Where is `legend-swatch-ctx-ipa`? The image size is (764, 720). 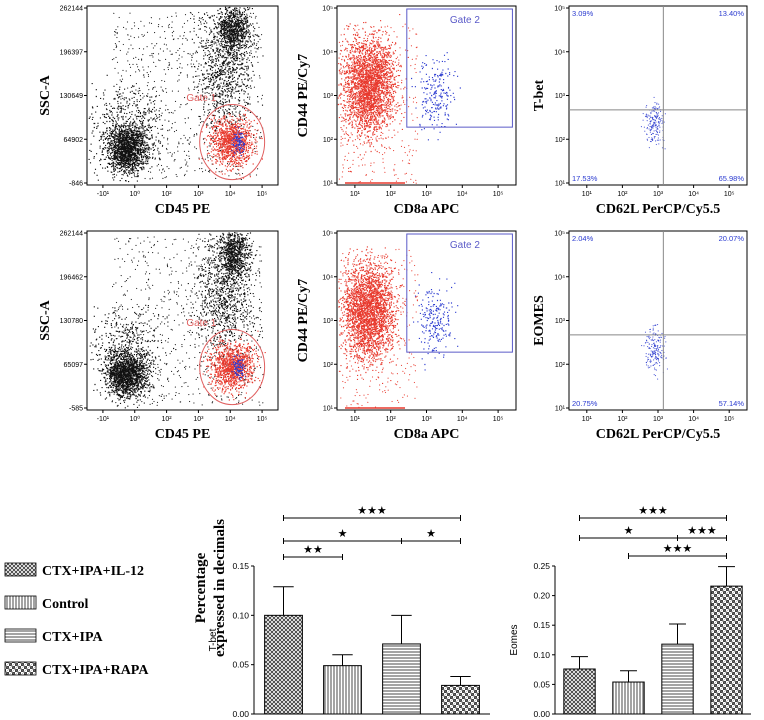 legend-swatch-ctx-ipa is located at coordinates (20, 635).